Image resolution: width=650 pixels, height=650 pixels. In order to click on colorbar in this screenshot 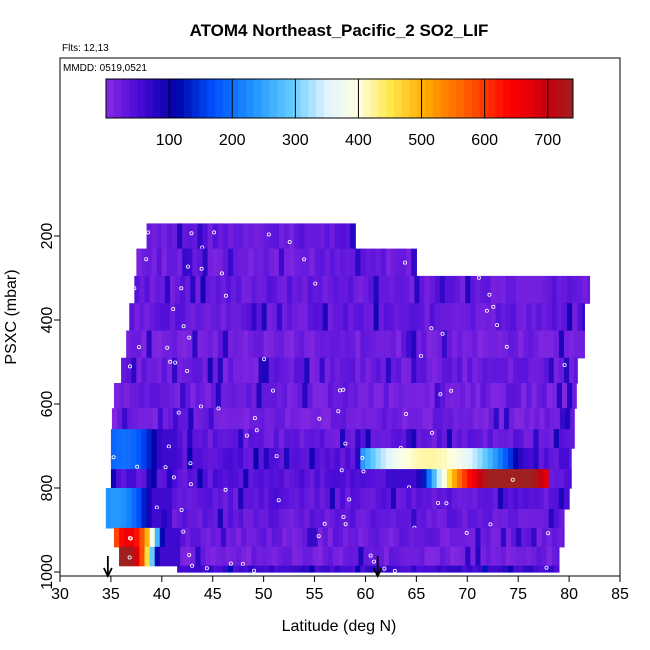, I will do `click(339, 98)`.